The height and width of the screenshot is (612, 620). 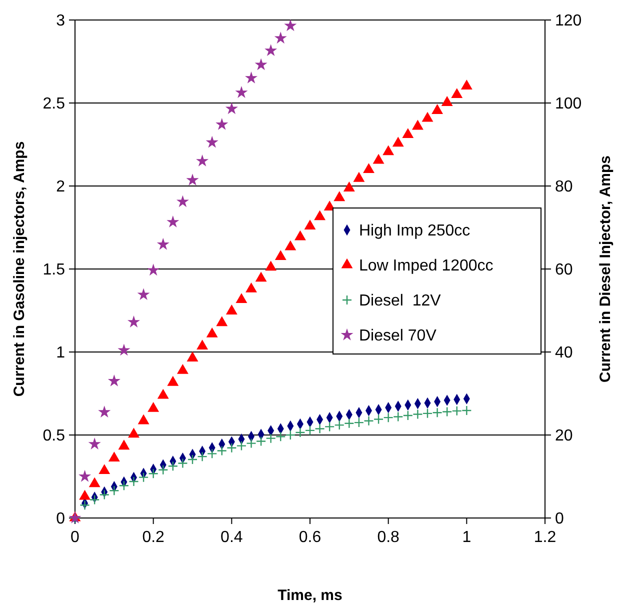 I want to click on x-tick-label: 1, so click(x=467, y=537).